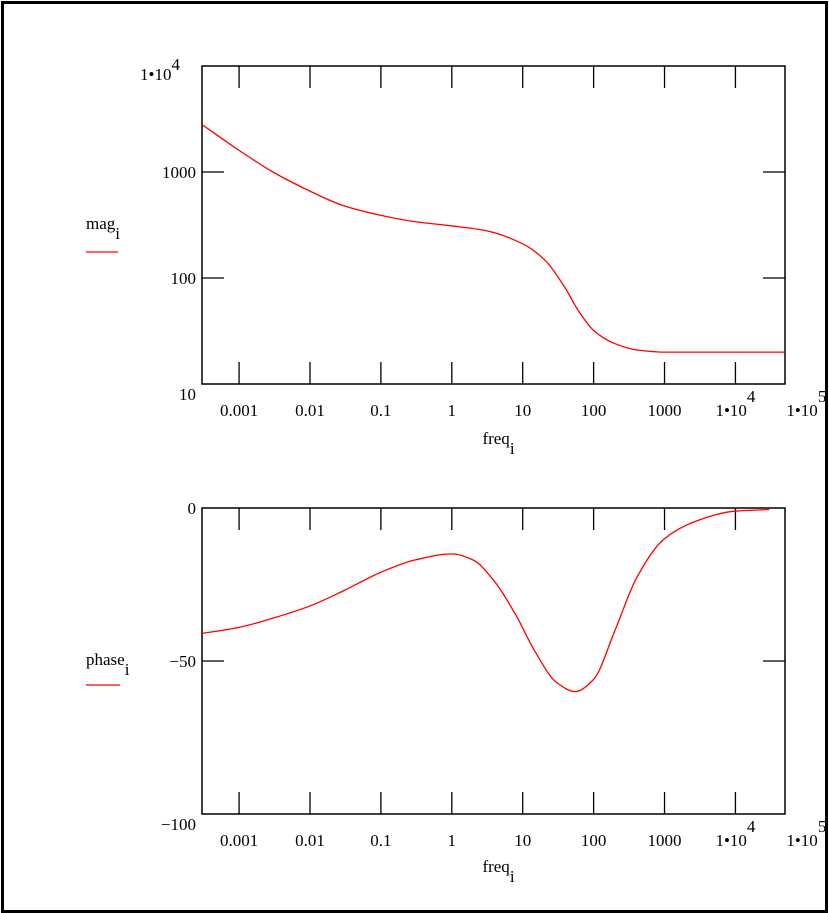 The image size is (829, 913). What do you see at coordinates (192, 508) in the screenshot?
I see `y-tick-label: 0` at bounding box center [192, 508].